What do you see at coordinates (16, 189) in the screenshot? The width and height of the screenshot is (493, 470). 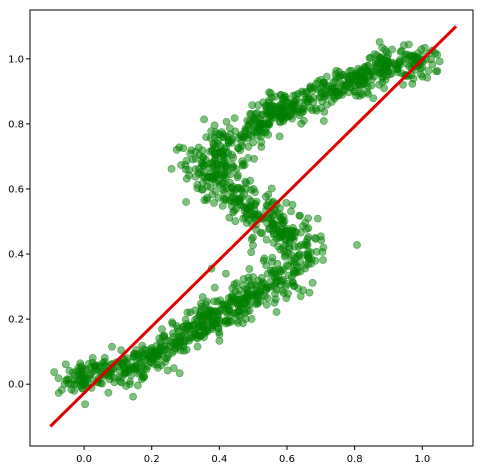 I see `y-tick-label: 0.6` at bounding box center [16, 189].